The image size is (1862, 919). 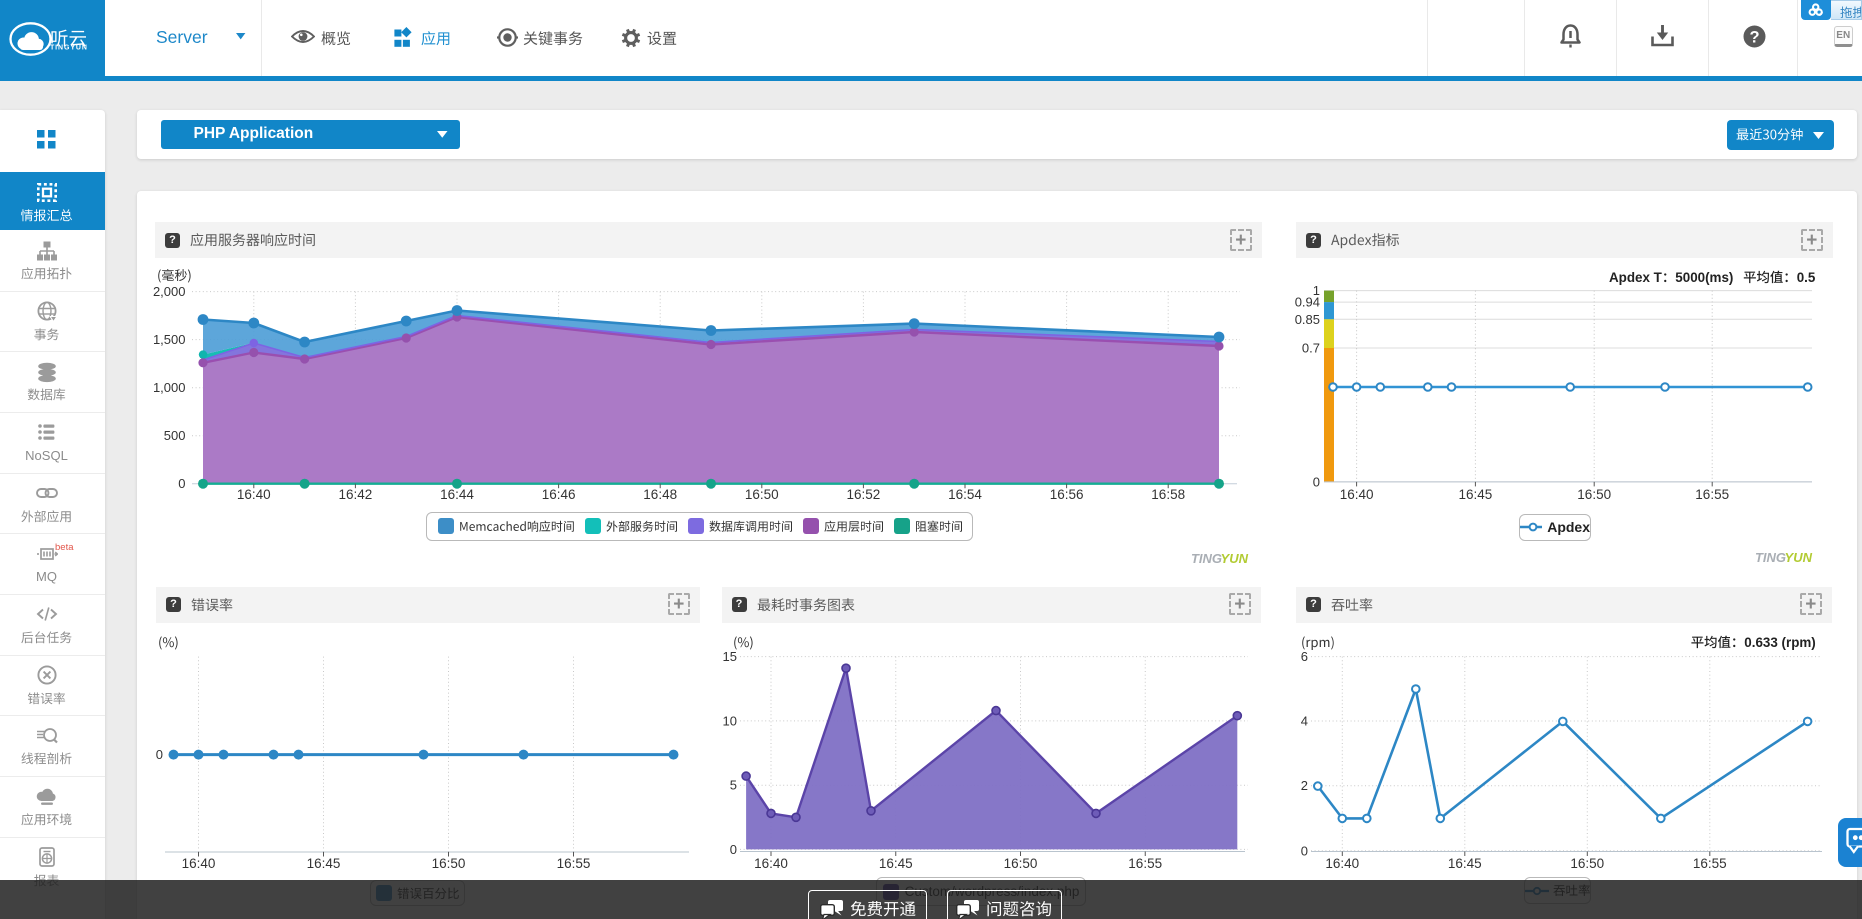 I want to click on svg-text: TINGYUN, so click(x=69, y=48).